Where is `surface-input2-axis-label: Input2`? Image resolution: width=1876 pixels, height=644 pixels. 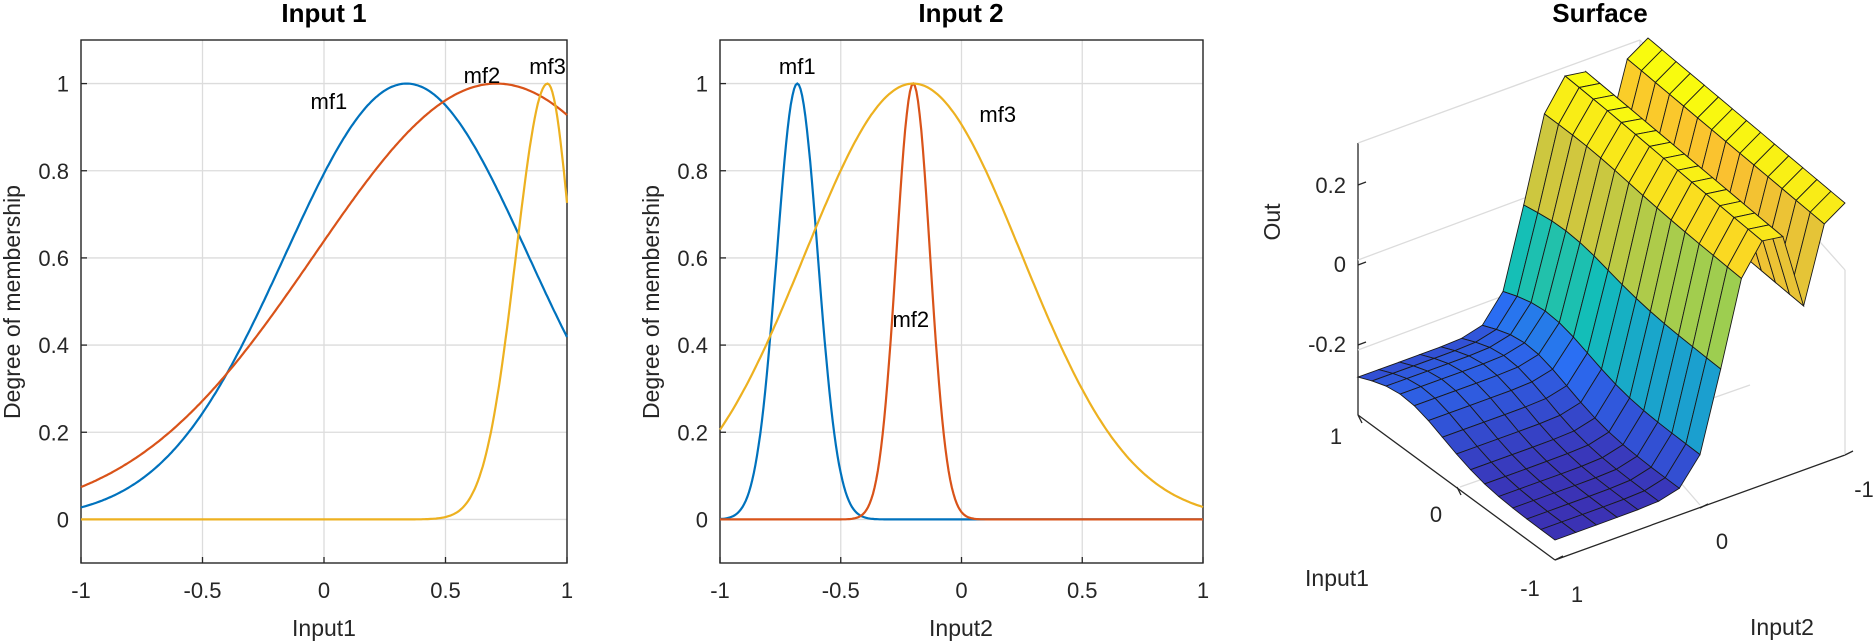
surface-input2-axis-label: Input2 is located at coordinates (1782, 627).